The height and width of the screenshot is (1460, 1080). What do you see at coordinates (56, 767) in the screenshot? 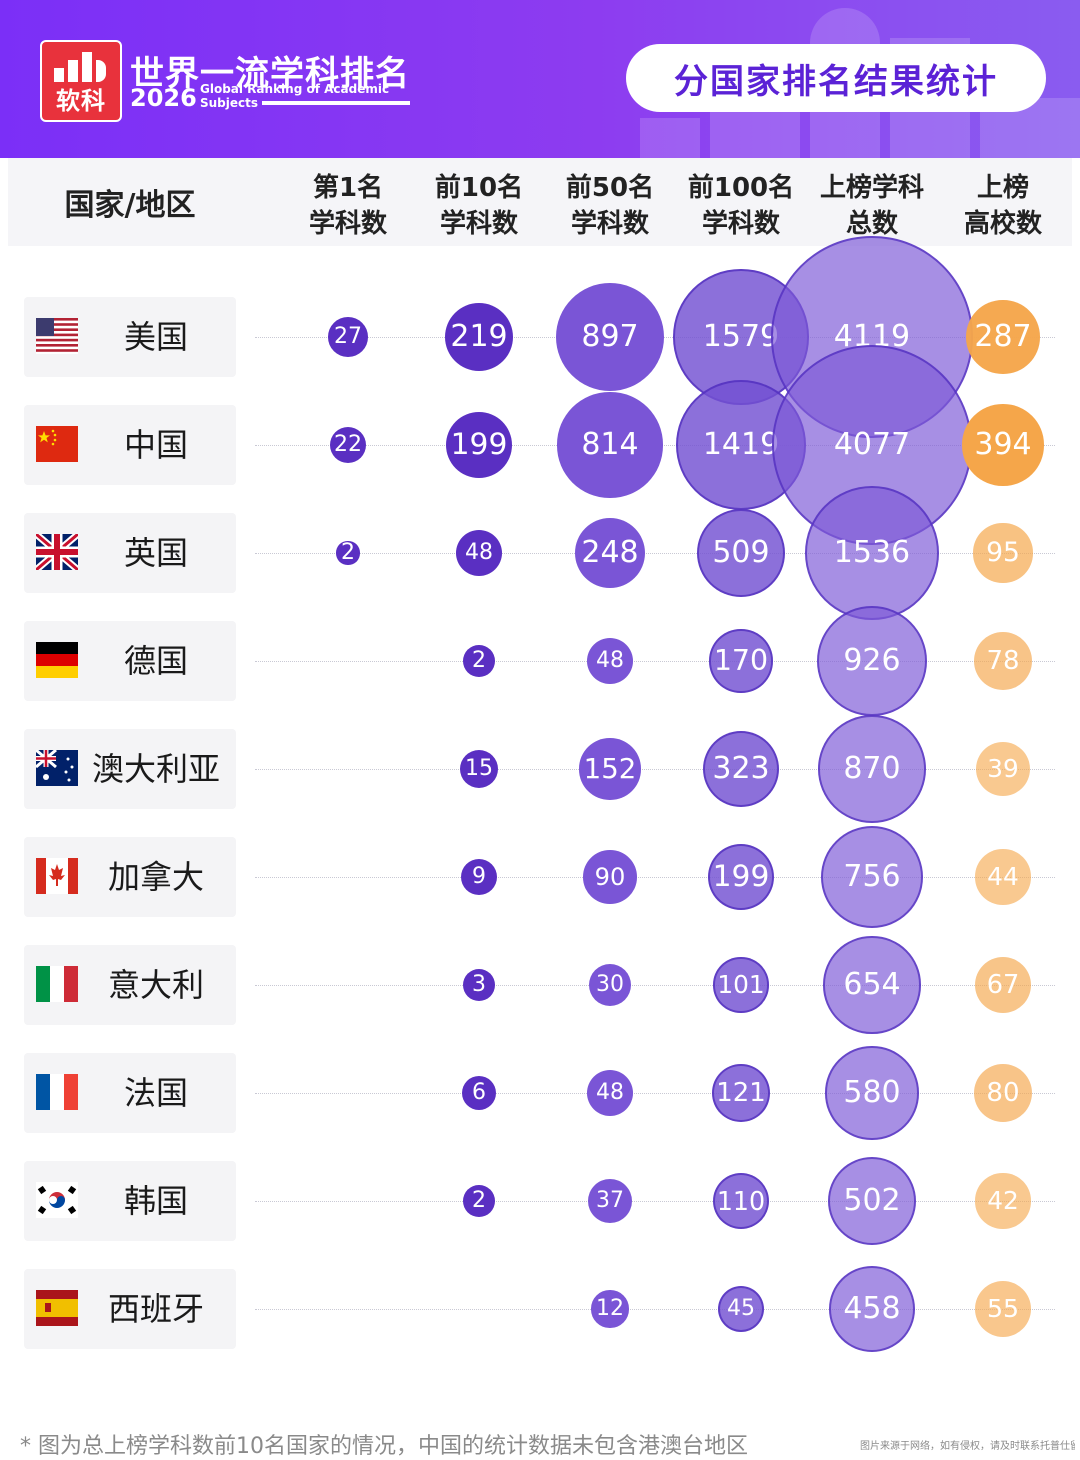
I see `australia-flag-icon` at bounding box center [56, 767].